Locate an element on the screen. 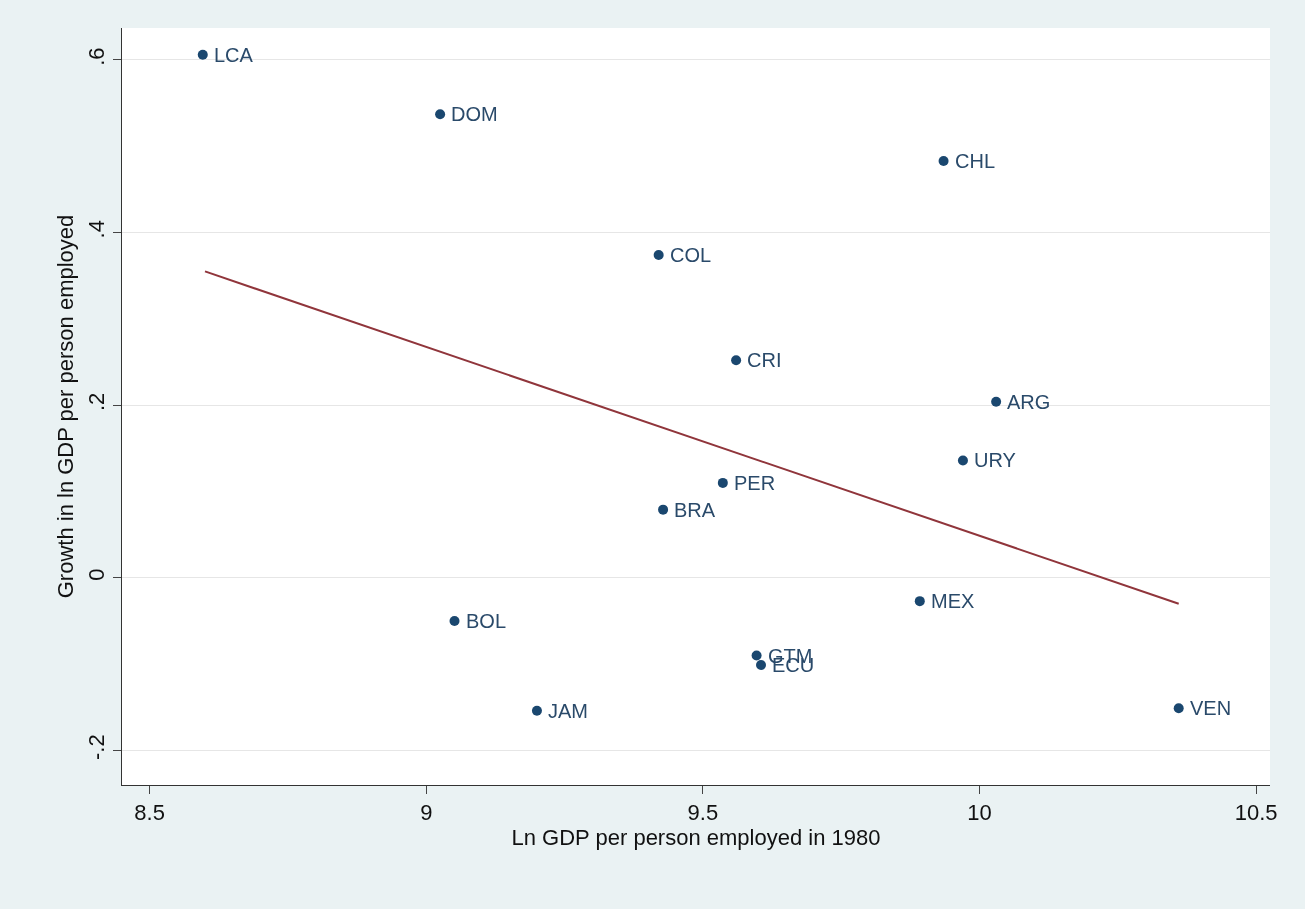 The height and width of the screenshot is (909, 1305). y-tick-label: -.2 is located at coordinates (97, 747).